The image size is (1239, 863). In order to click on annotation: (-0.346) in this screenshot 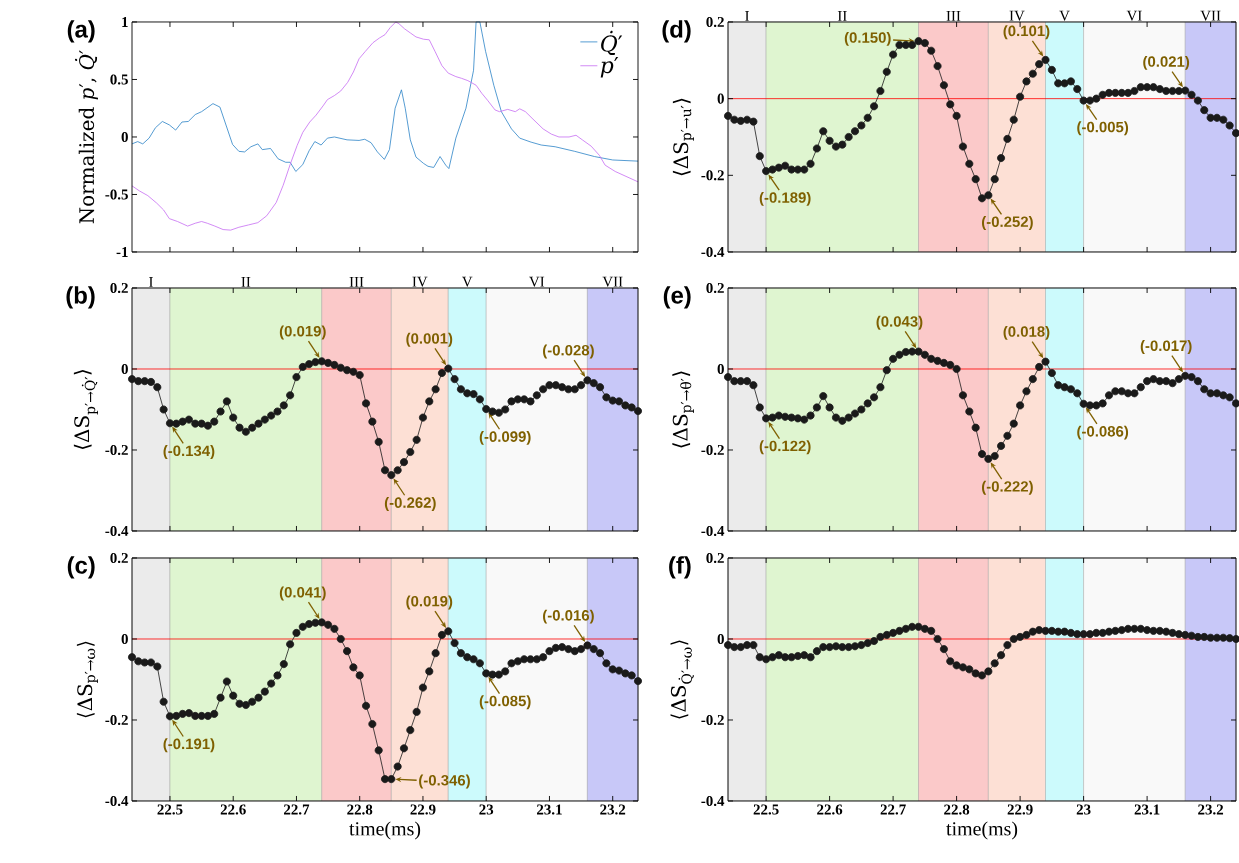, I will do `click(444, 781)`.